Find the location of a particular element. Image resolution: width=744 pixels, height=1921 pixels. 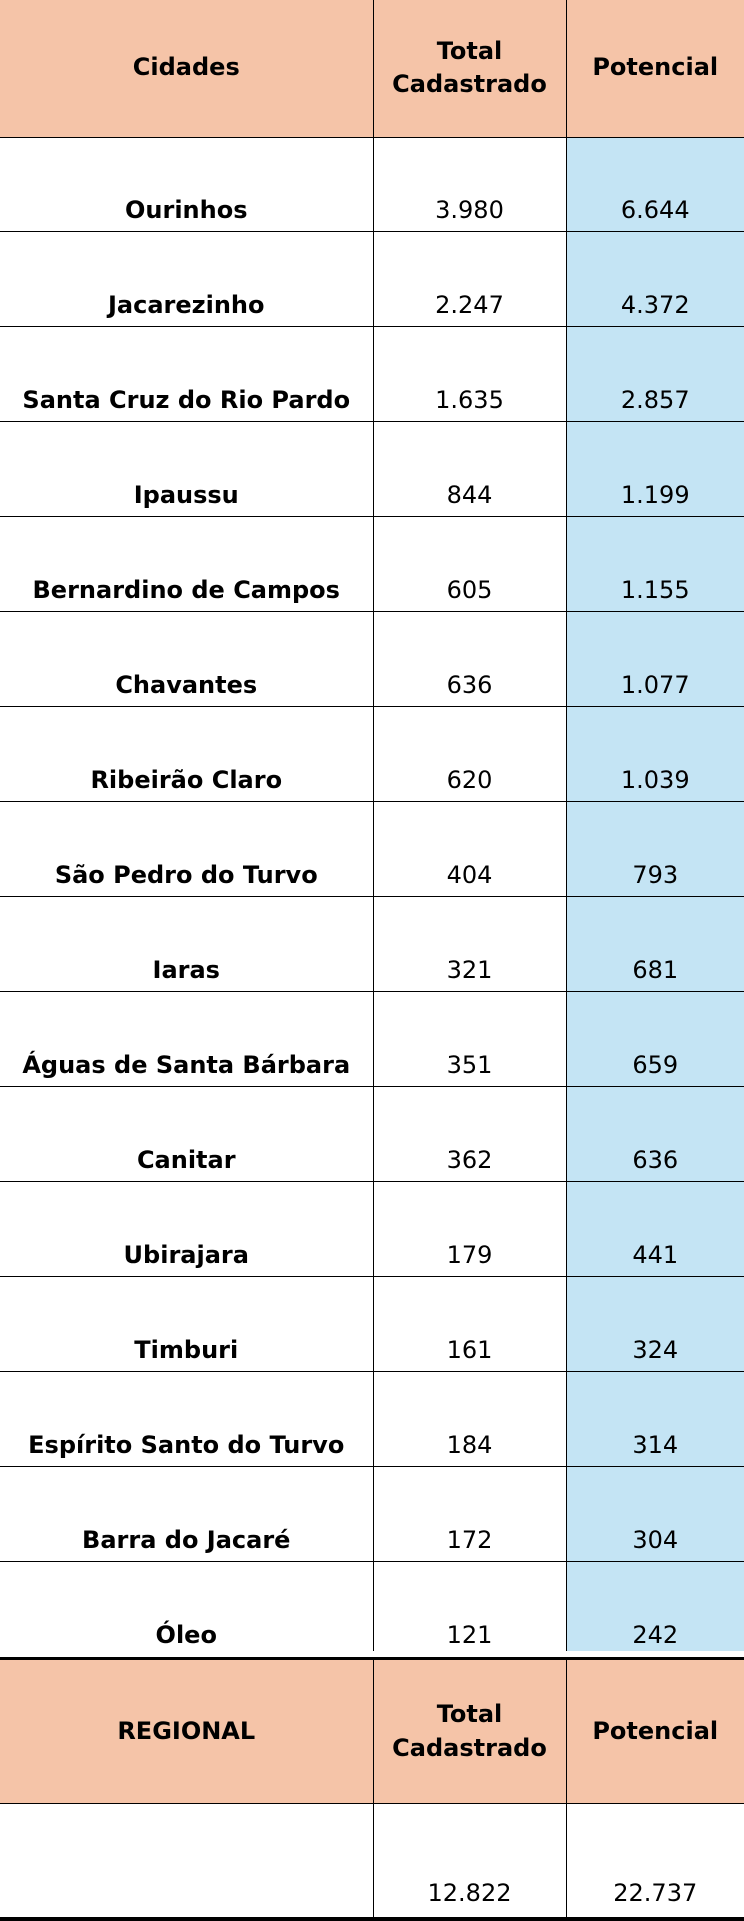

header-regional-total-cadastrado: Total Cadastrado is located at coordinates (470, 1731).